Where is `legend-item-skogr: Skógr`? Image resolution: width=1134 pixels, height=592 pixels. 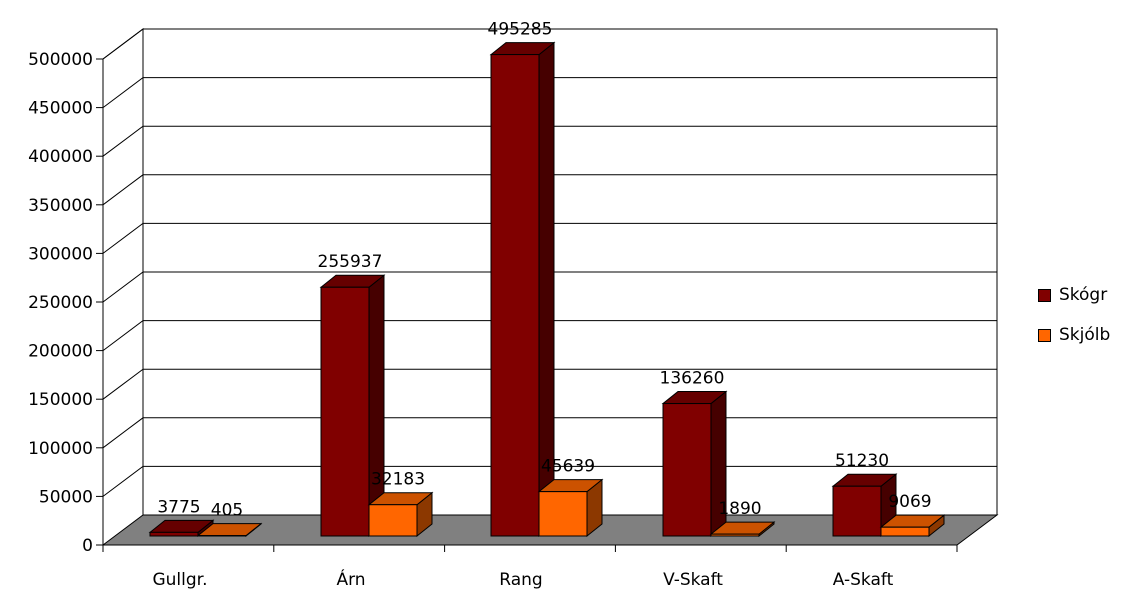 legend-item-skogr: Skógr is located at coordinates (1074, 295).